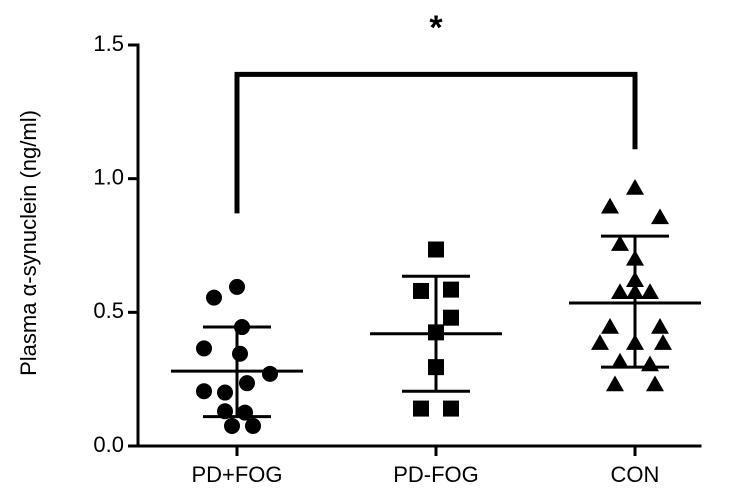 The image size is (746, 495). I want to click on y-axis-title: Plasma α-synuclein (ng/ml), so click(28, 243).